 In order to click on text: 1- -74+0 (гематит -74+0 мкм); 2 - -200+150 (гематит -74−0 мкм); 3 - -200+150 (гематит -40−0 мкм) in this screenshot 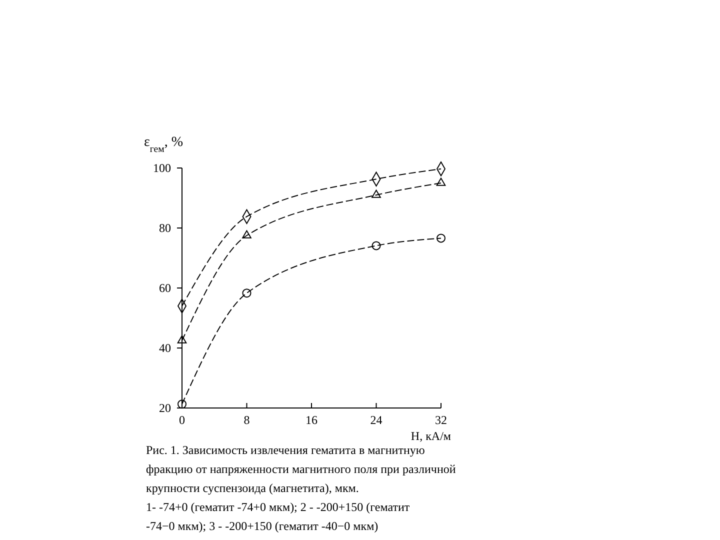, I will do `click(278, 516)`.